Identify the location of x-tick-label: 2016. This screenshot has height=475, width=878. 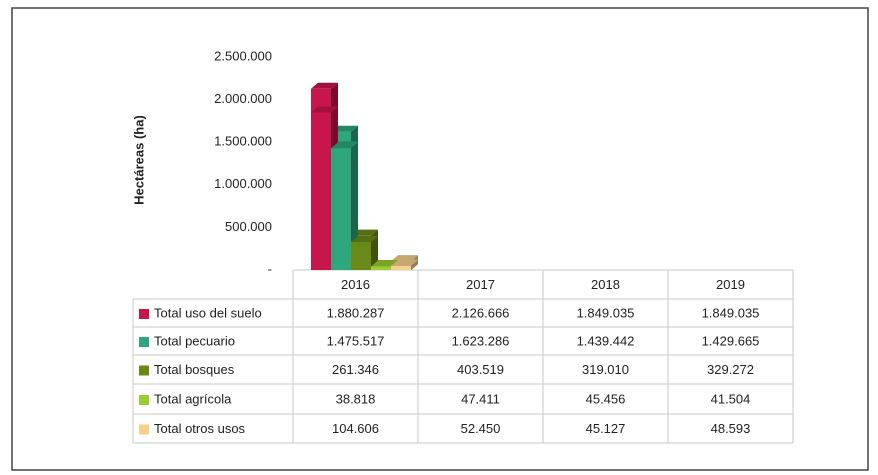
(355, 284).